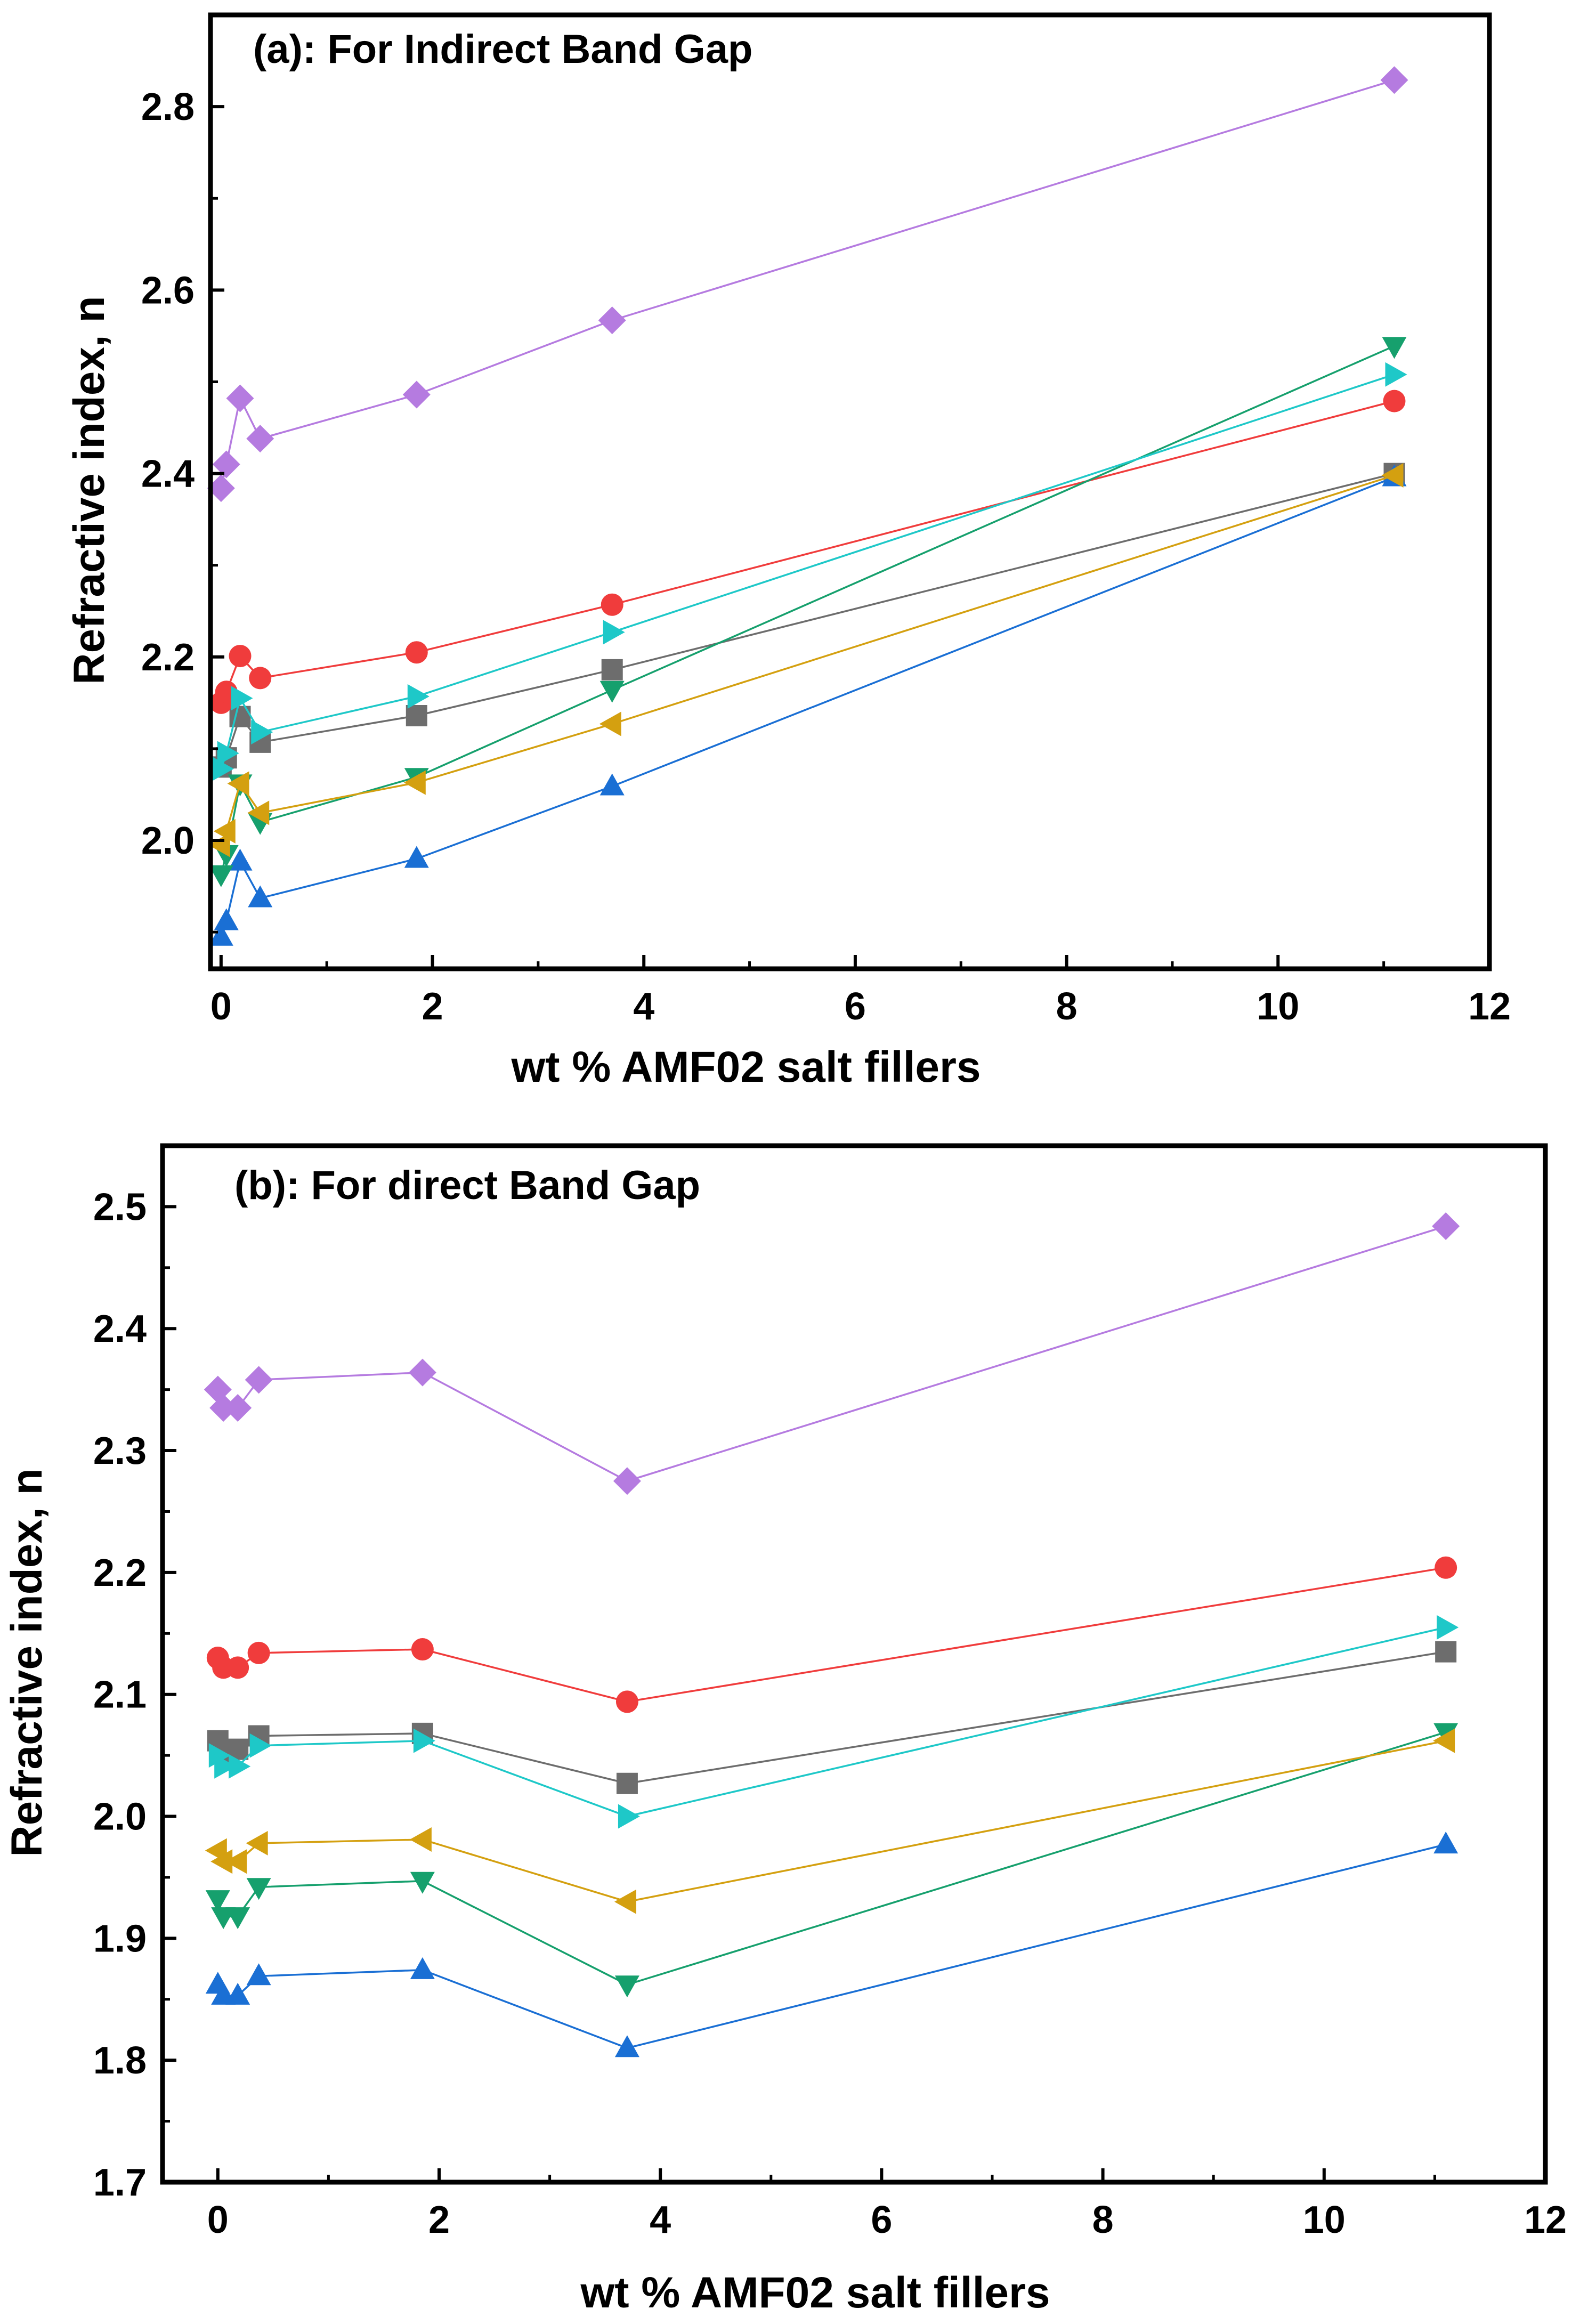 The width and height of the screenshot is (1596, 2317). What do you see at coordinates (1546, 2220) in the screenshot?
I see `panel-b-x-tick-label: 12` at bounding box center [1546, 2220].